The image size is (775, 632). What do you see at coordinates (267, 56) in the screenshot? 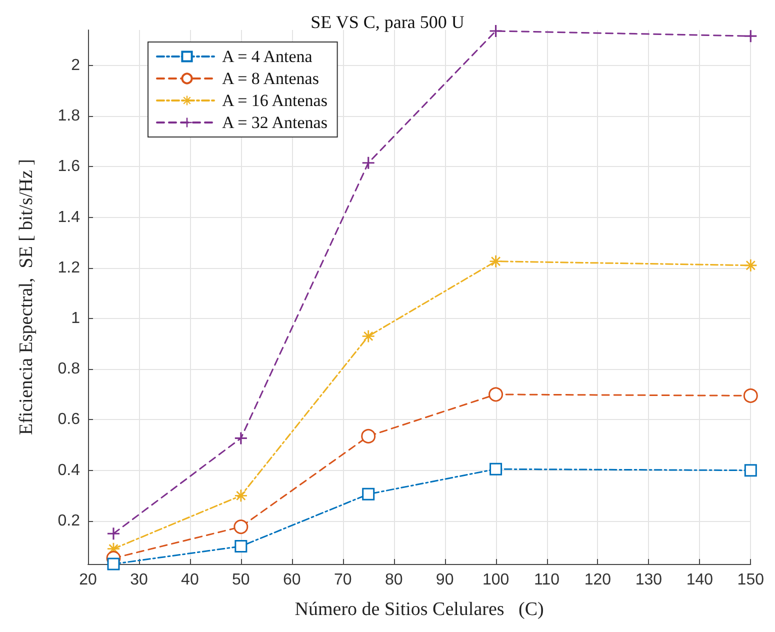
I see `legend-label: A = 4 Antena` at bounding box center [267, 56].